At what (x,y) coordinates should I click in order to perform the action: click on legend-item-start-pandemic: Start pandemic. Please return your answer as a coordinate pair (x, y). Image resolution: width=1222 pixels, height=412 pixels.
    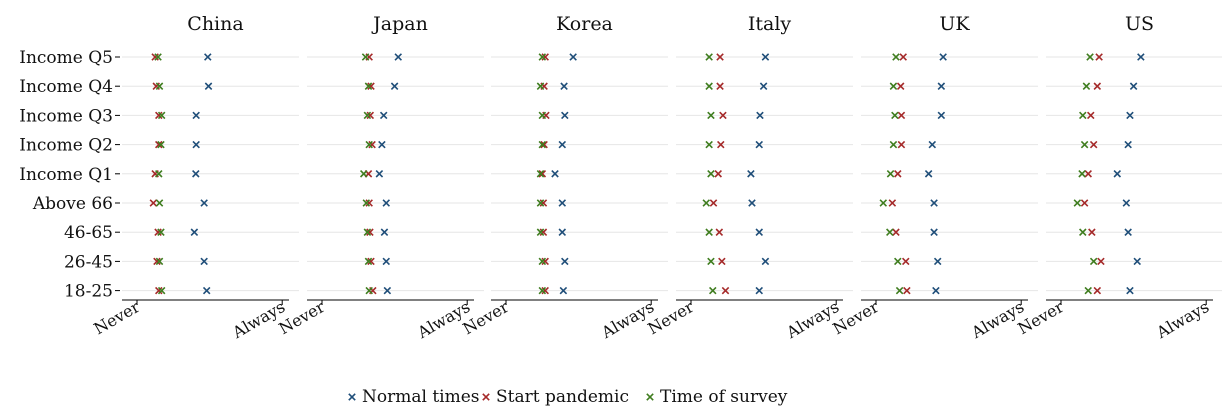
    Looking at the image, I should click on (555, 397).